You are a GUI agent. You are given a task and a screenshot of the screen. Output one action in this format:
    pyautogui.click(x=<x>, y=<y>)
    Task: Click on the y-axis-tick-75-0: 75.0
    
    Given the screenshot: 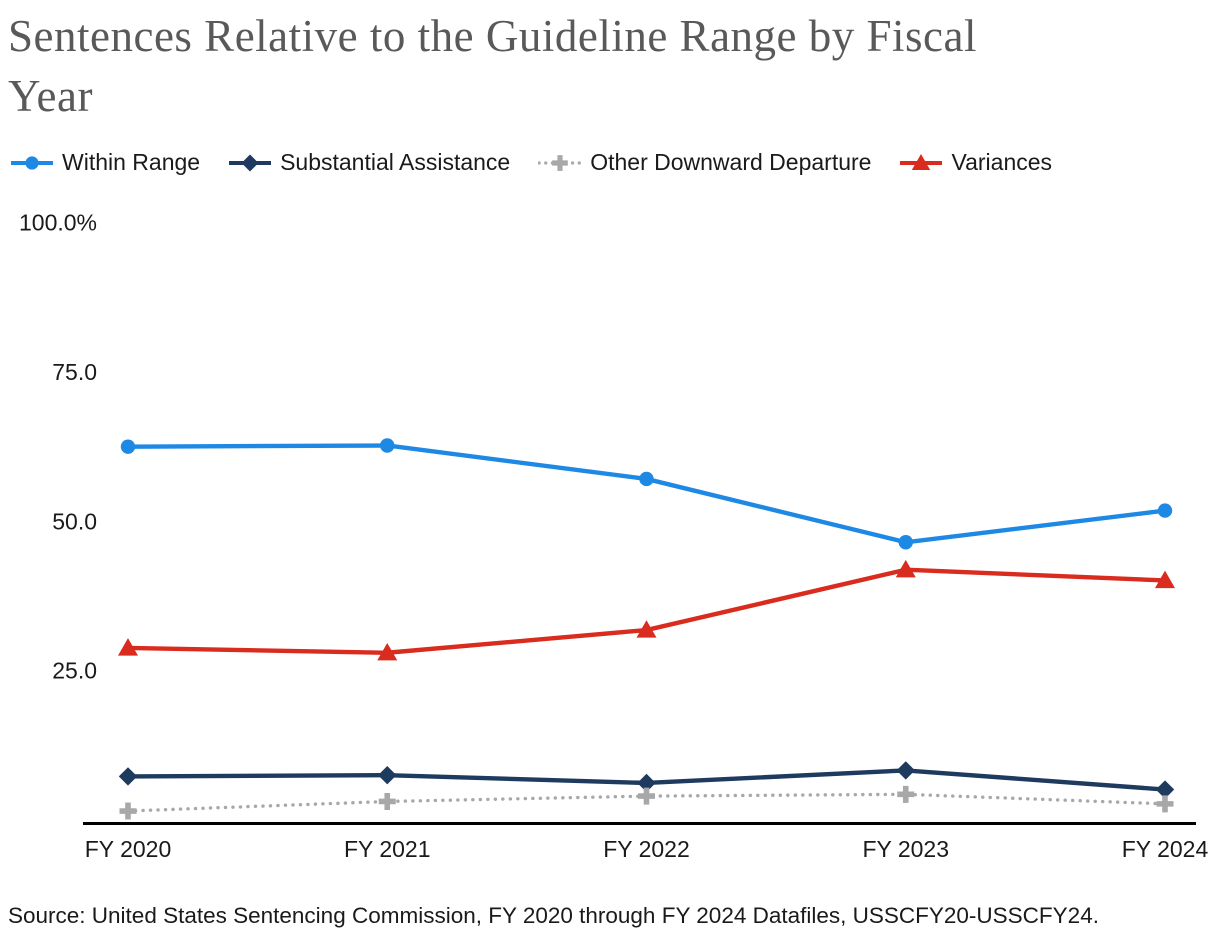 What is the action you would take?
    pyautogui.click(x=74, y=372)
    